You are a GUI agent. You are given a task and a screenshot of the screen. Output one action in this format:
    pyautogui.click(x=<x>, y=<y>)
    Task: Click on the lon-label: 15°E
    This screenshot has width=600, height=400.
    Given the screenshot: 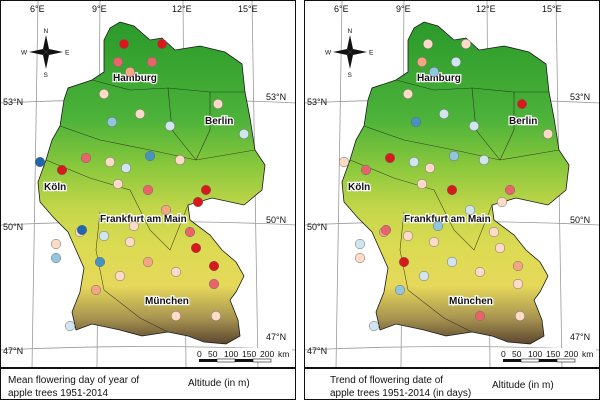 What is the action you would take?
    pyautogui.click(x=552, y=9)
    